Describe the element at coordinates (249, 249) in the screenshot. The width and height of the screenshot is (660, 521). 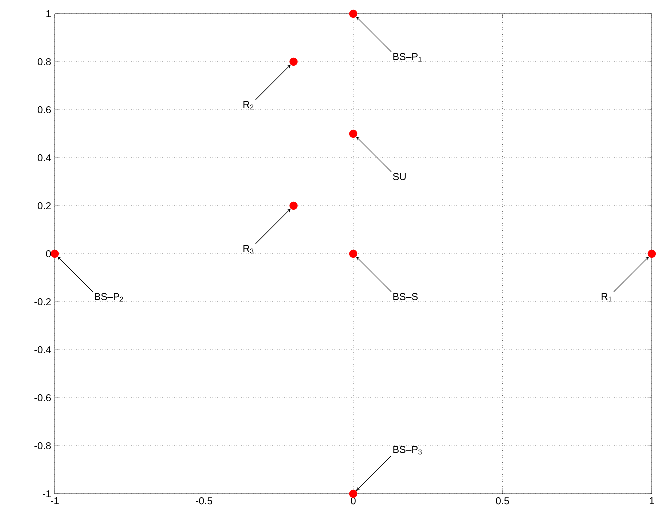
I see `annotation: R$_{3}$` at that location.